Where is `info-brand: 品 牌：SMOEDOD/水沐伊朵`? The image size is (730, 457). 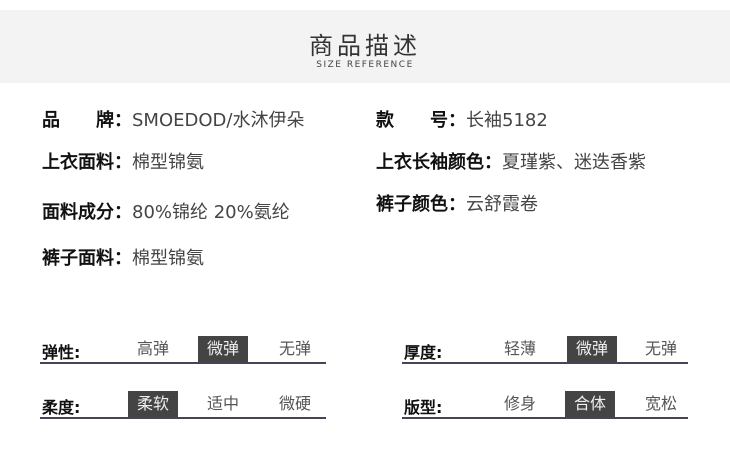 info-brand: 品 牌：SMOEDOD/水沐伊朵 is located at coordinates (173, 119).